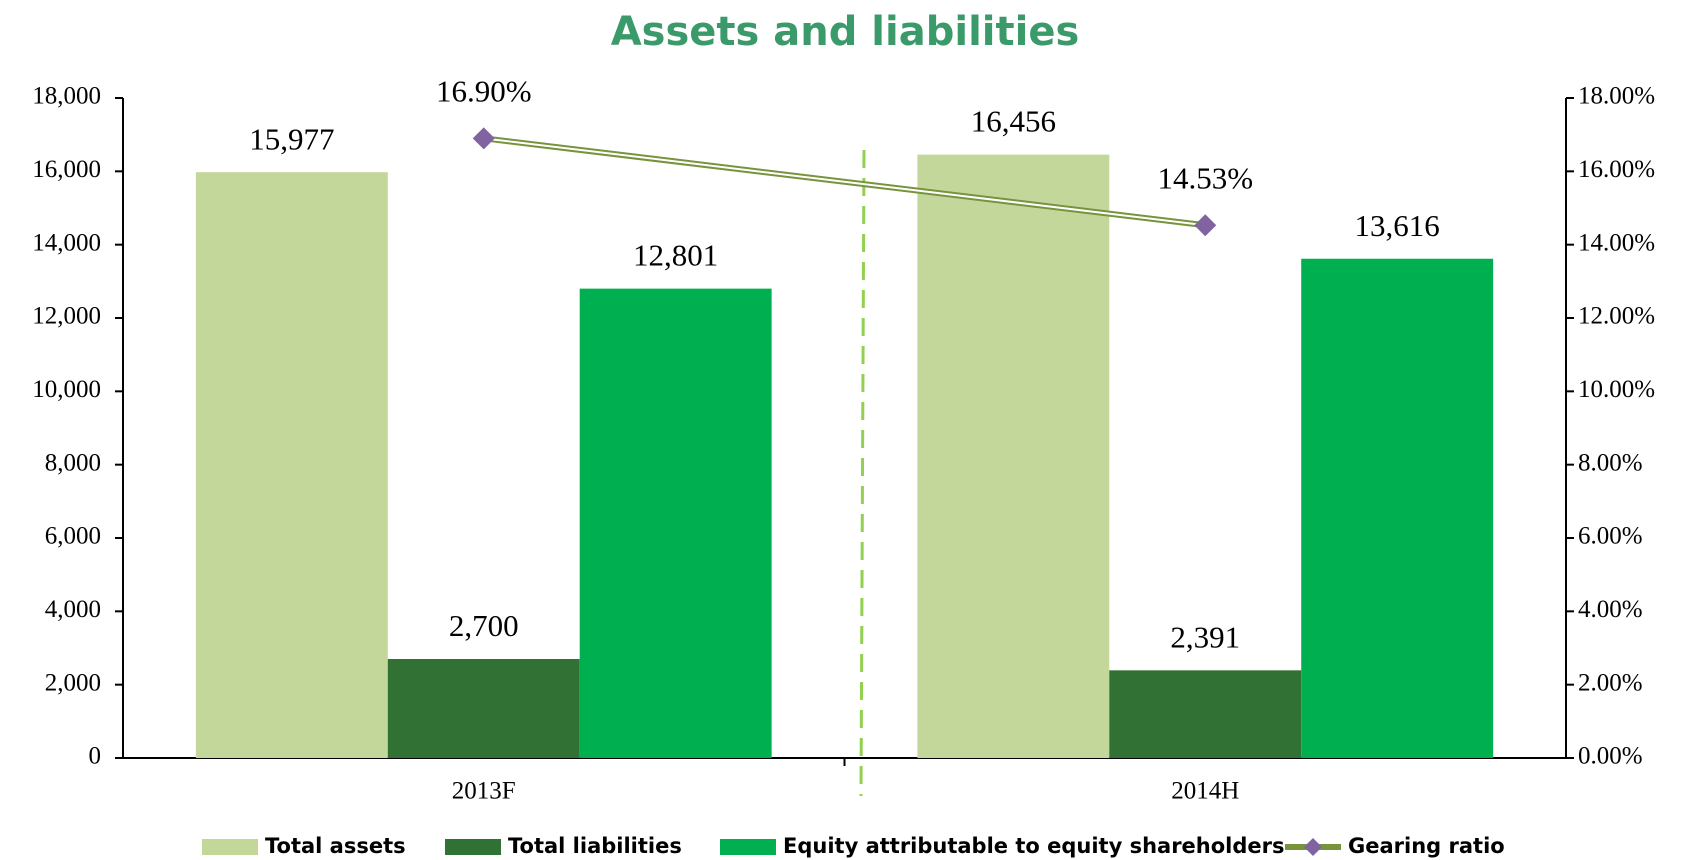  What do you see at coordinates (1610, 756) in the screenshot?
I see `y2-tick-label: 0.00%` at bounding box center [1610, 756].